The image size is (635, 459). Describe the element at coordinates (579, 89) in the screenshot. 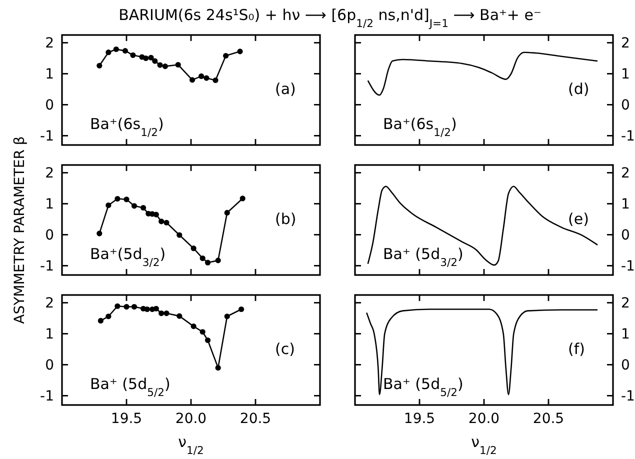

I see `annotation: (d)` at that location.